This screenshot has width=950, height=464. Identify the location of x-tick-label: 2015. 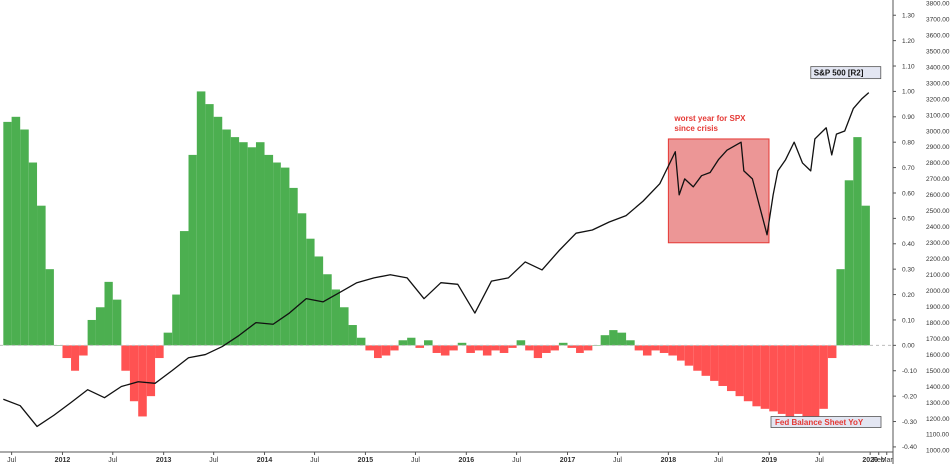
(366, 460).